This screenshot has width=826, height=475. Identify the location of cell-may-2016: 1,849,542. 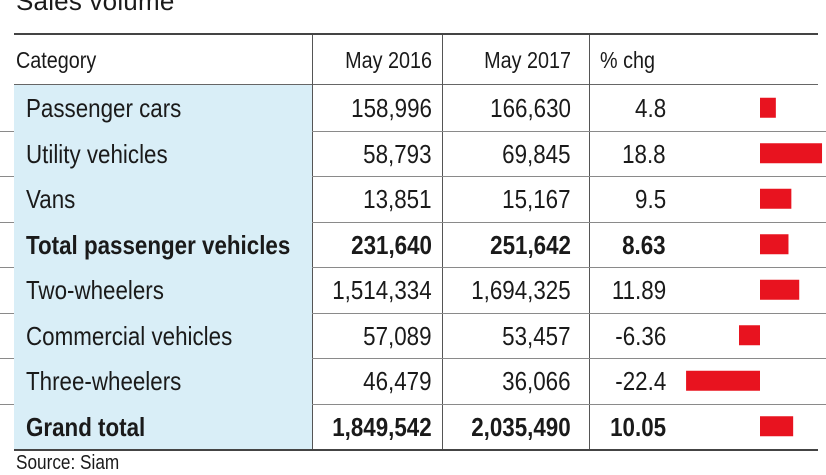
(382, 426).